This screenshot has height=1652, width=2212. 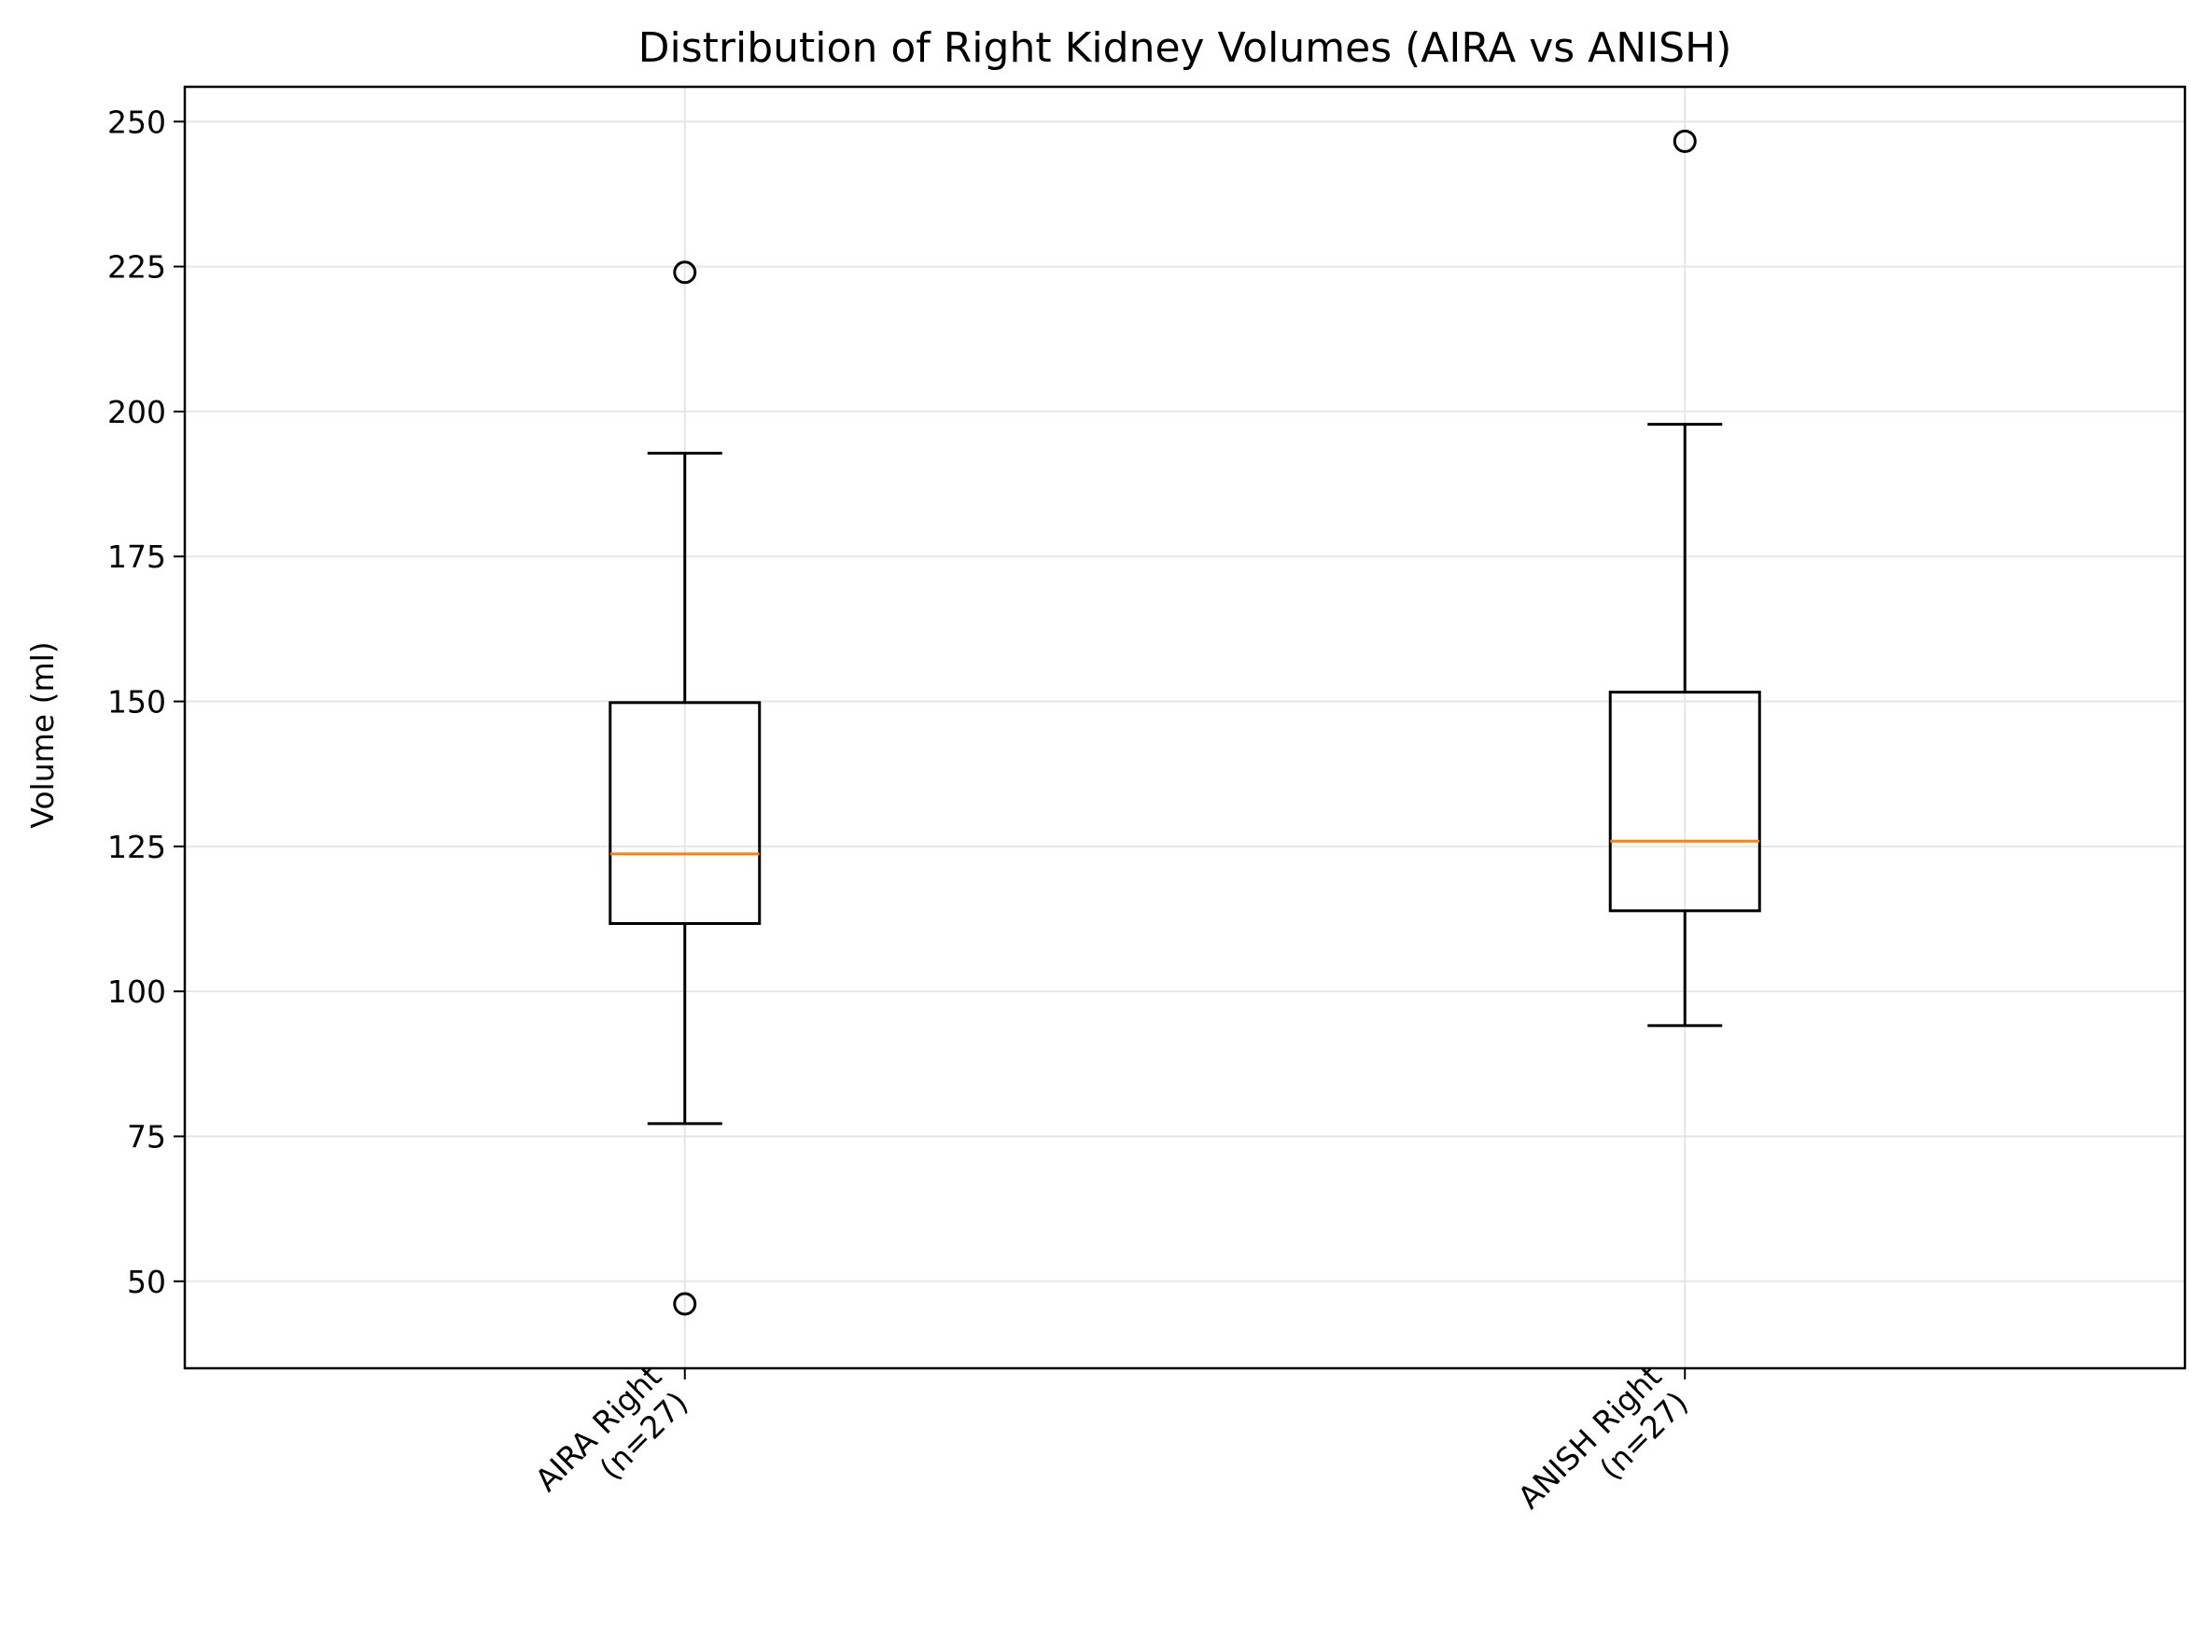 I want to click on y-tick-label: 50, so click(x=146, y=1282).